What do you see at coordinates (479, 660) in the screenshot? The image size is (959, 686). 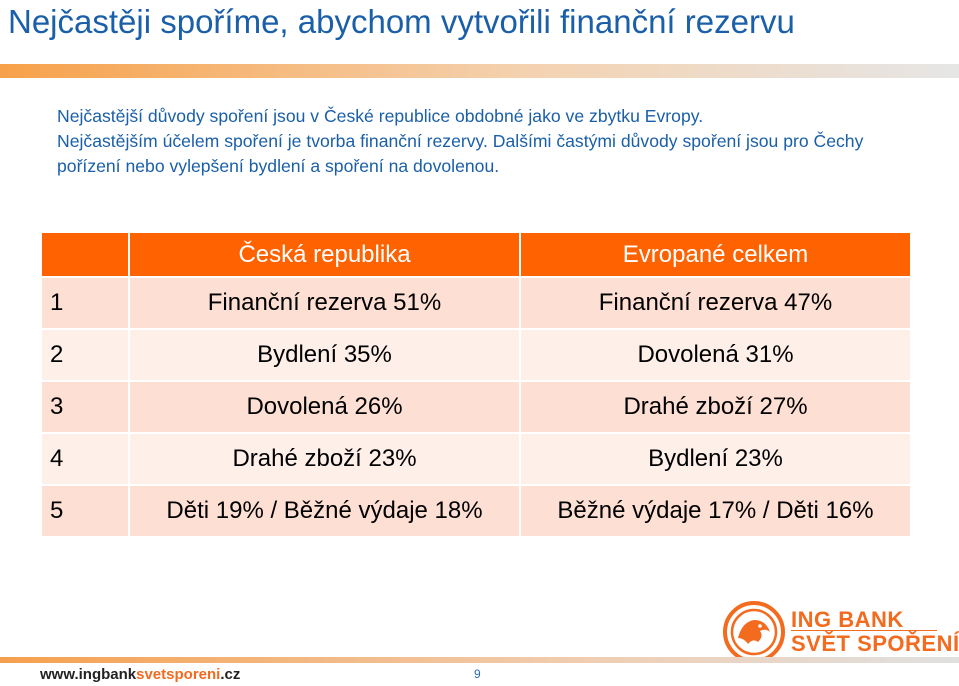 I see `footer-bar` at bounding box center [479, 660].